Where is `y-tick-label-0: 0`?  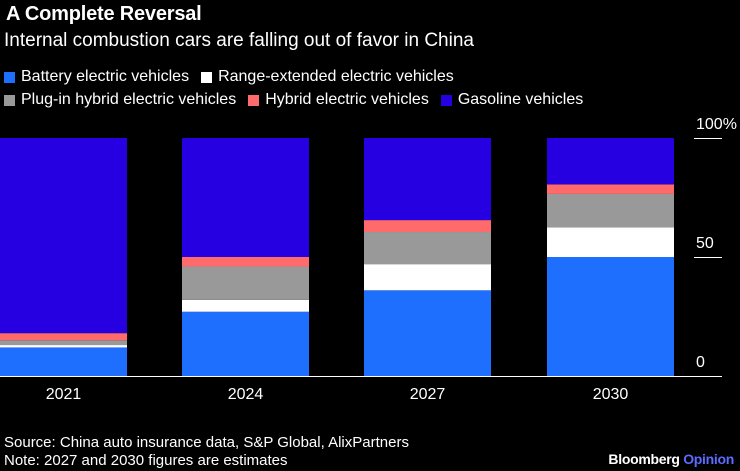
y-tick-label-0: 0 is located at coordinates (700, 362).